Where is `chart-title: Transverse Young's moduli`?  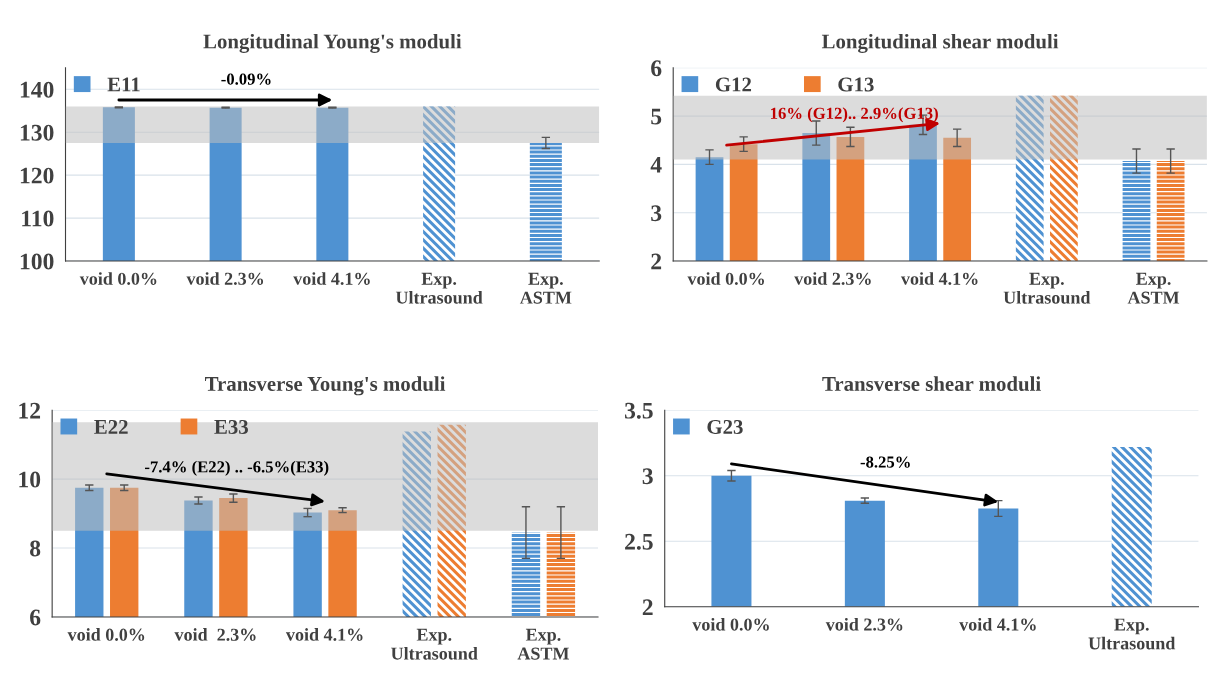 chart-title: Transverse Young's moduli is located at coordinates (325, 386).